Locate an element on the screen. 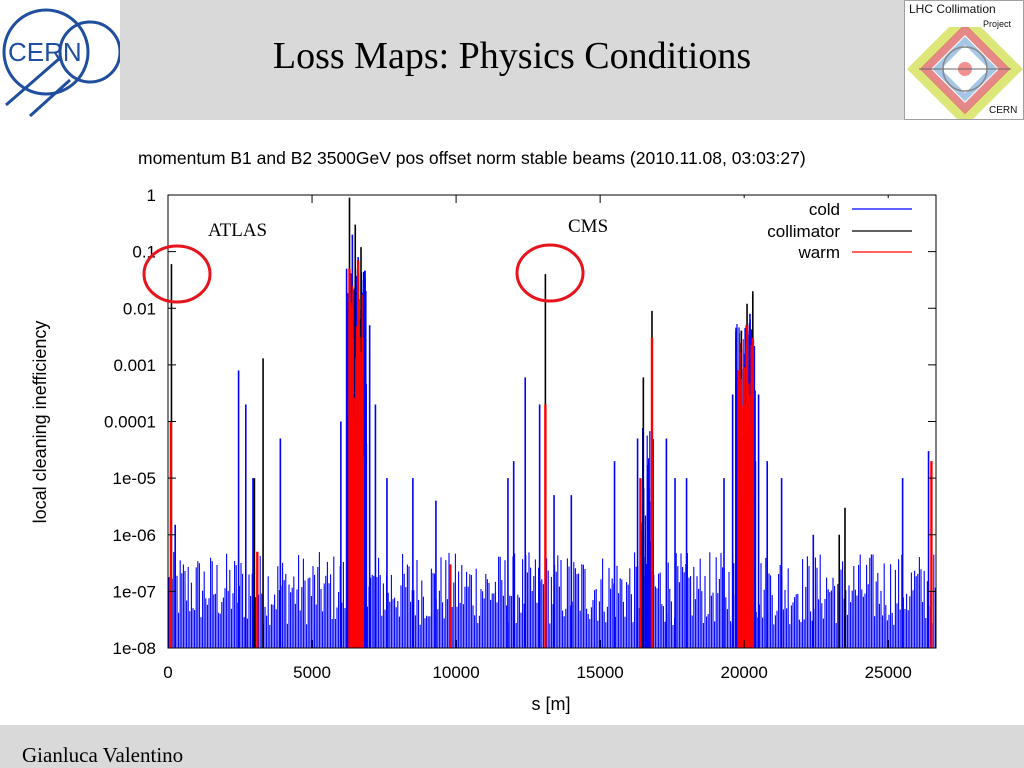  cold-noise-floor is located at coordinates (552, 599).